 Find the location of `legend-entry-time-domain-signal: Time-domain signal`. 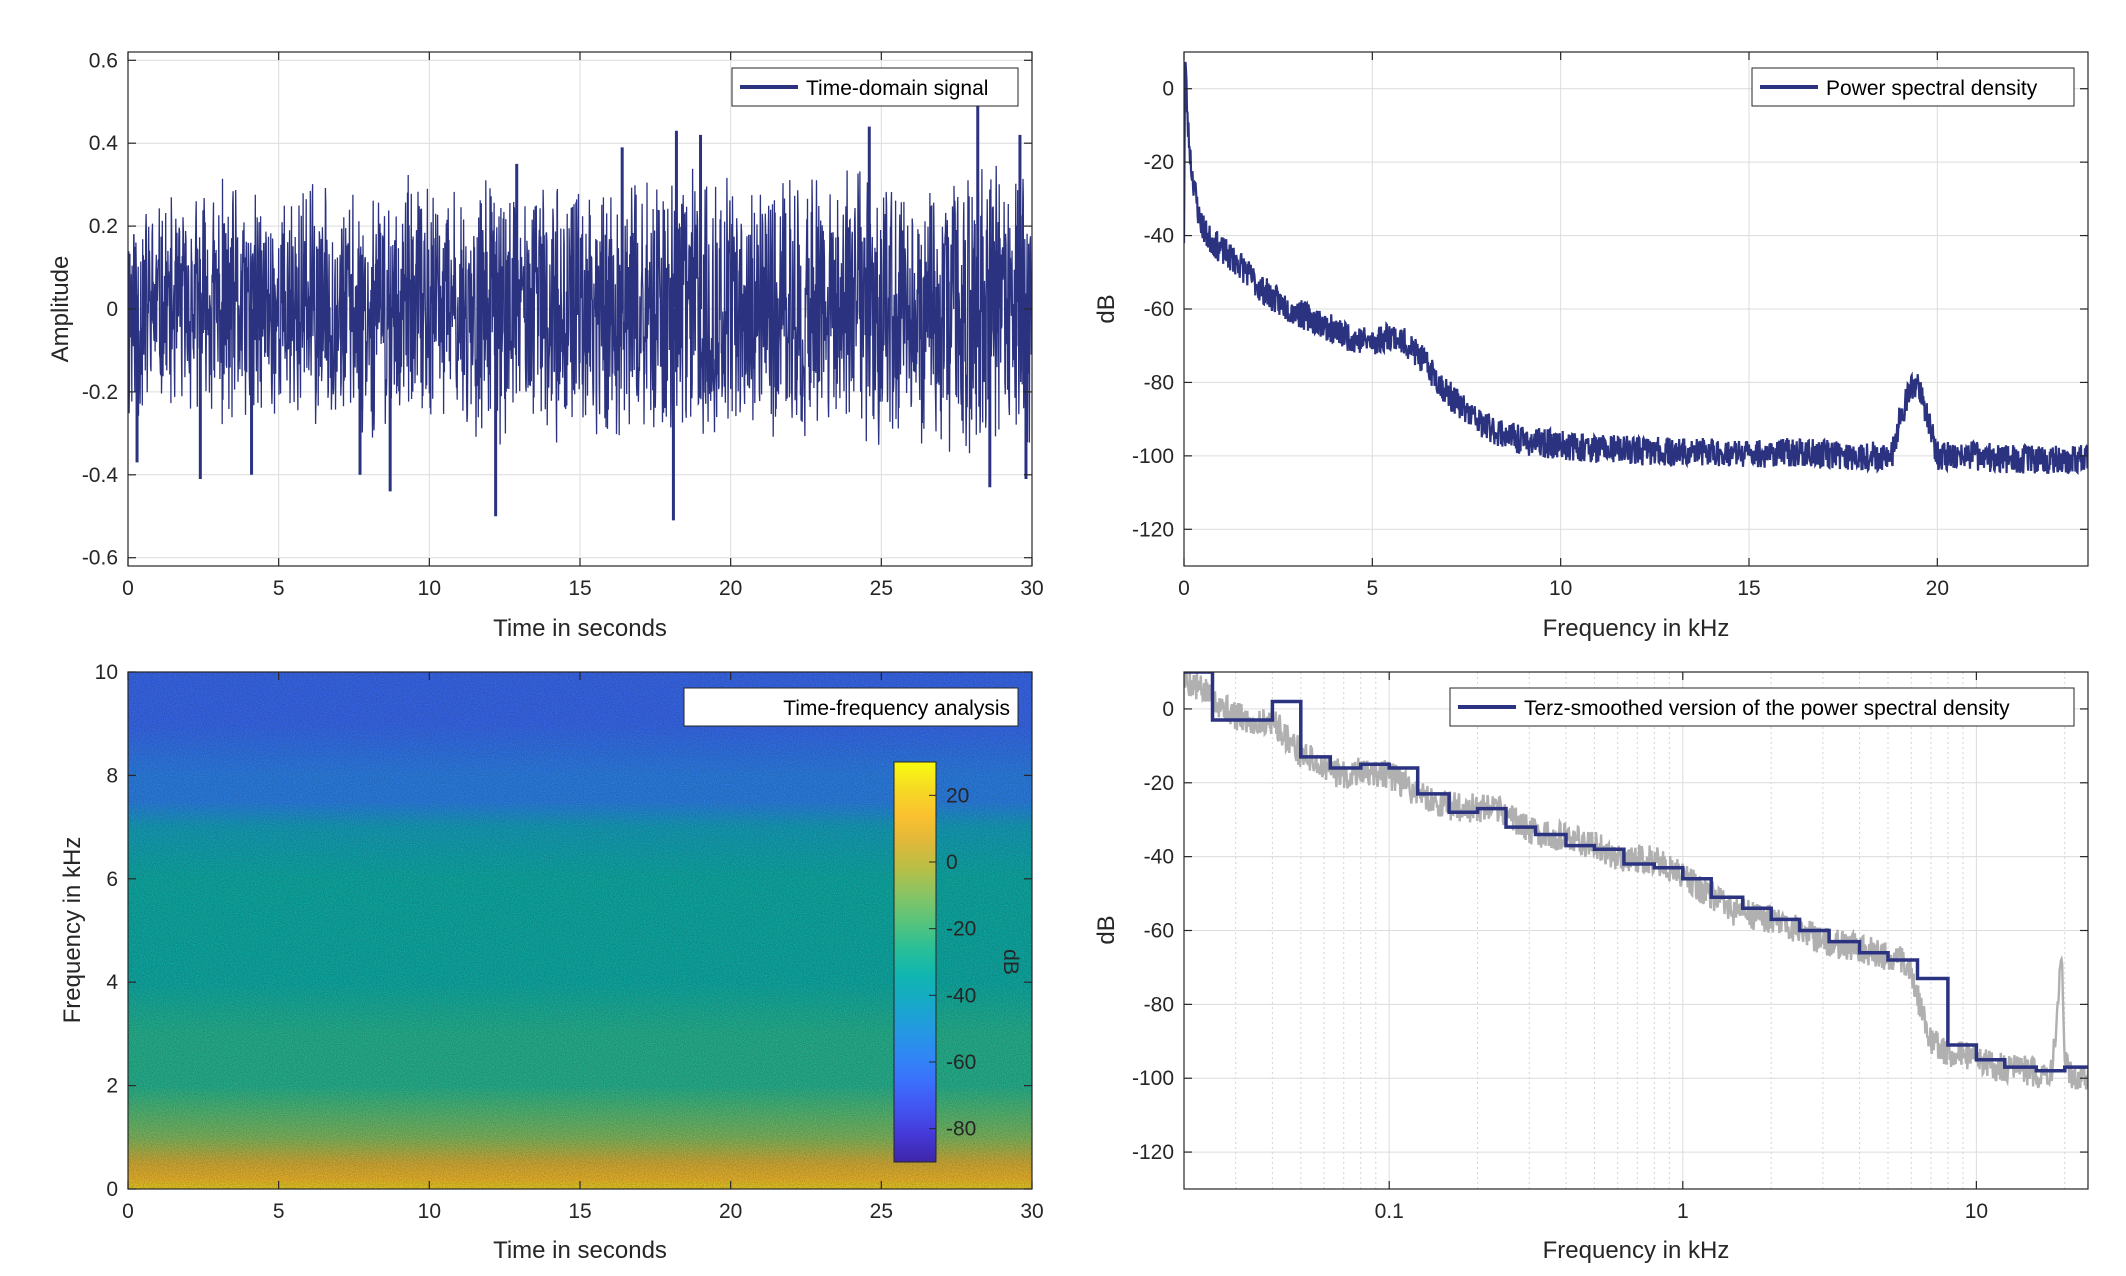

legend-entry-time-domain-signal: Time-domain signal is located at coordinates (897, 88).